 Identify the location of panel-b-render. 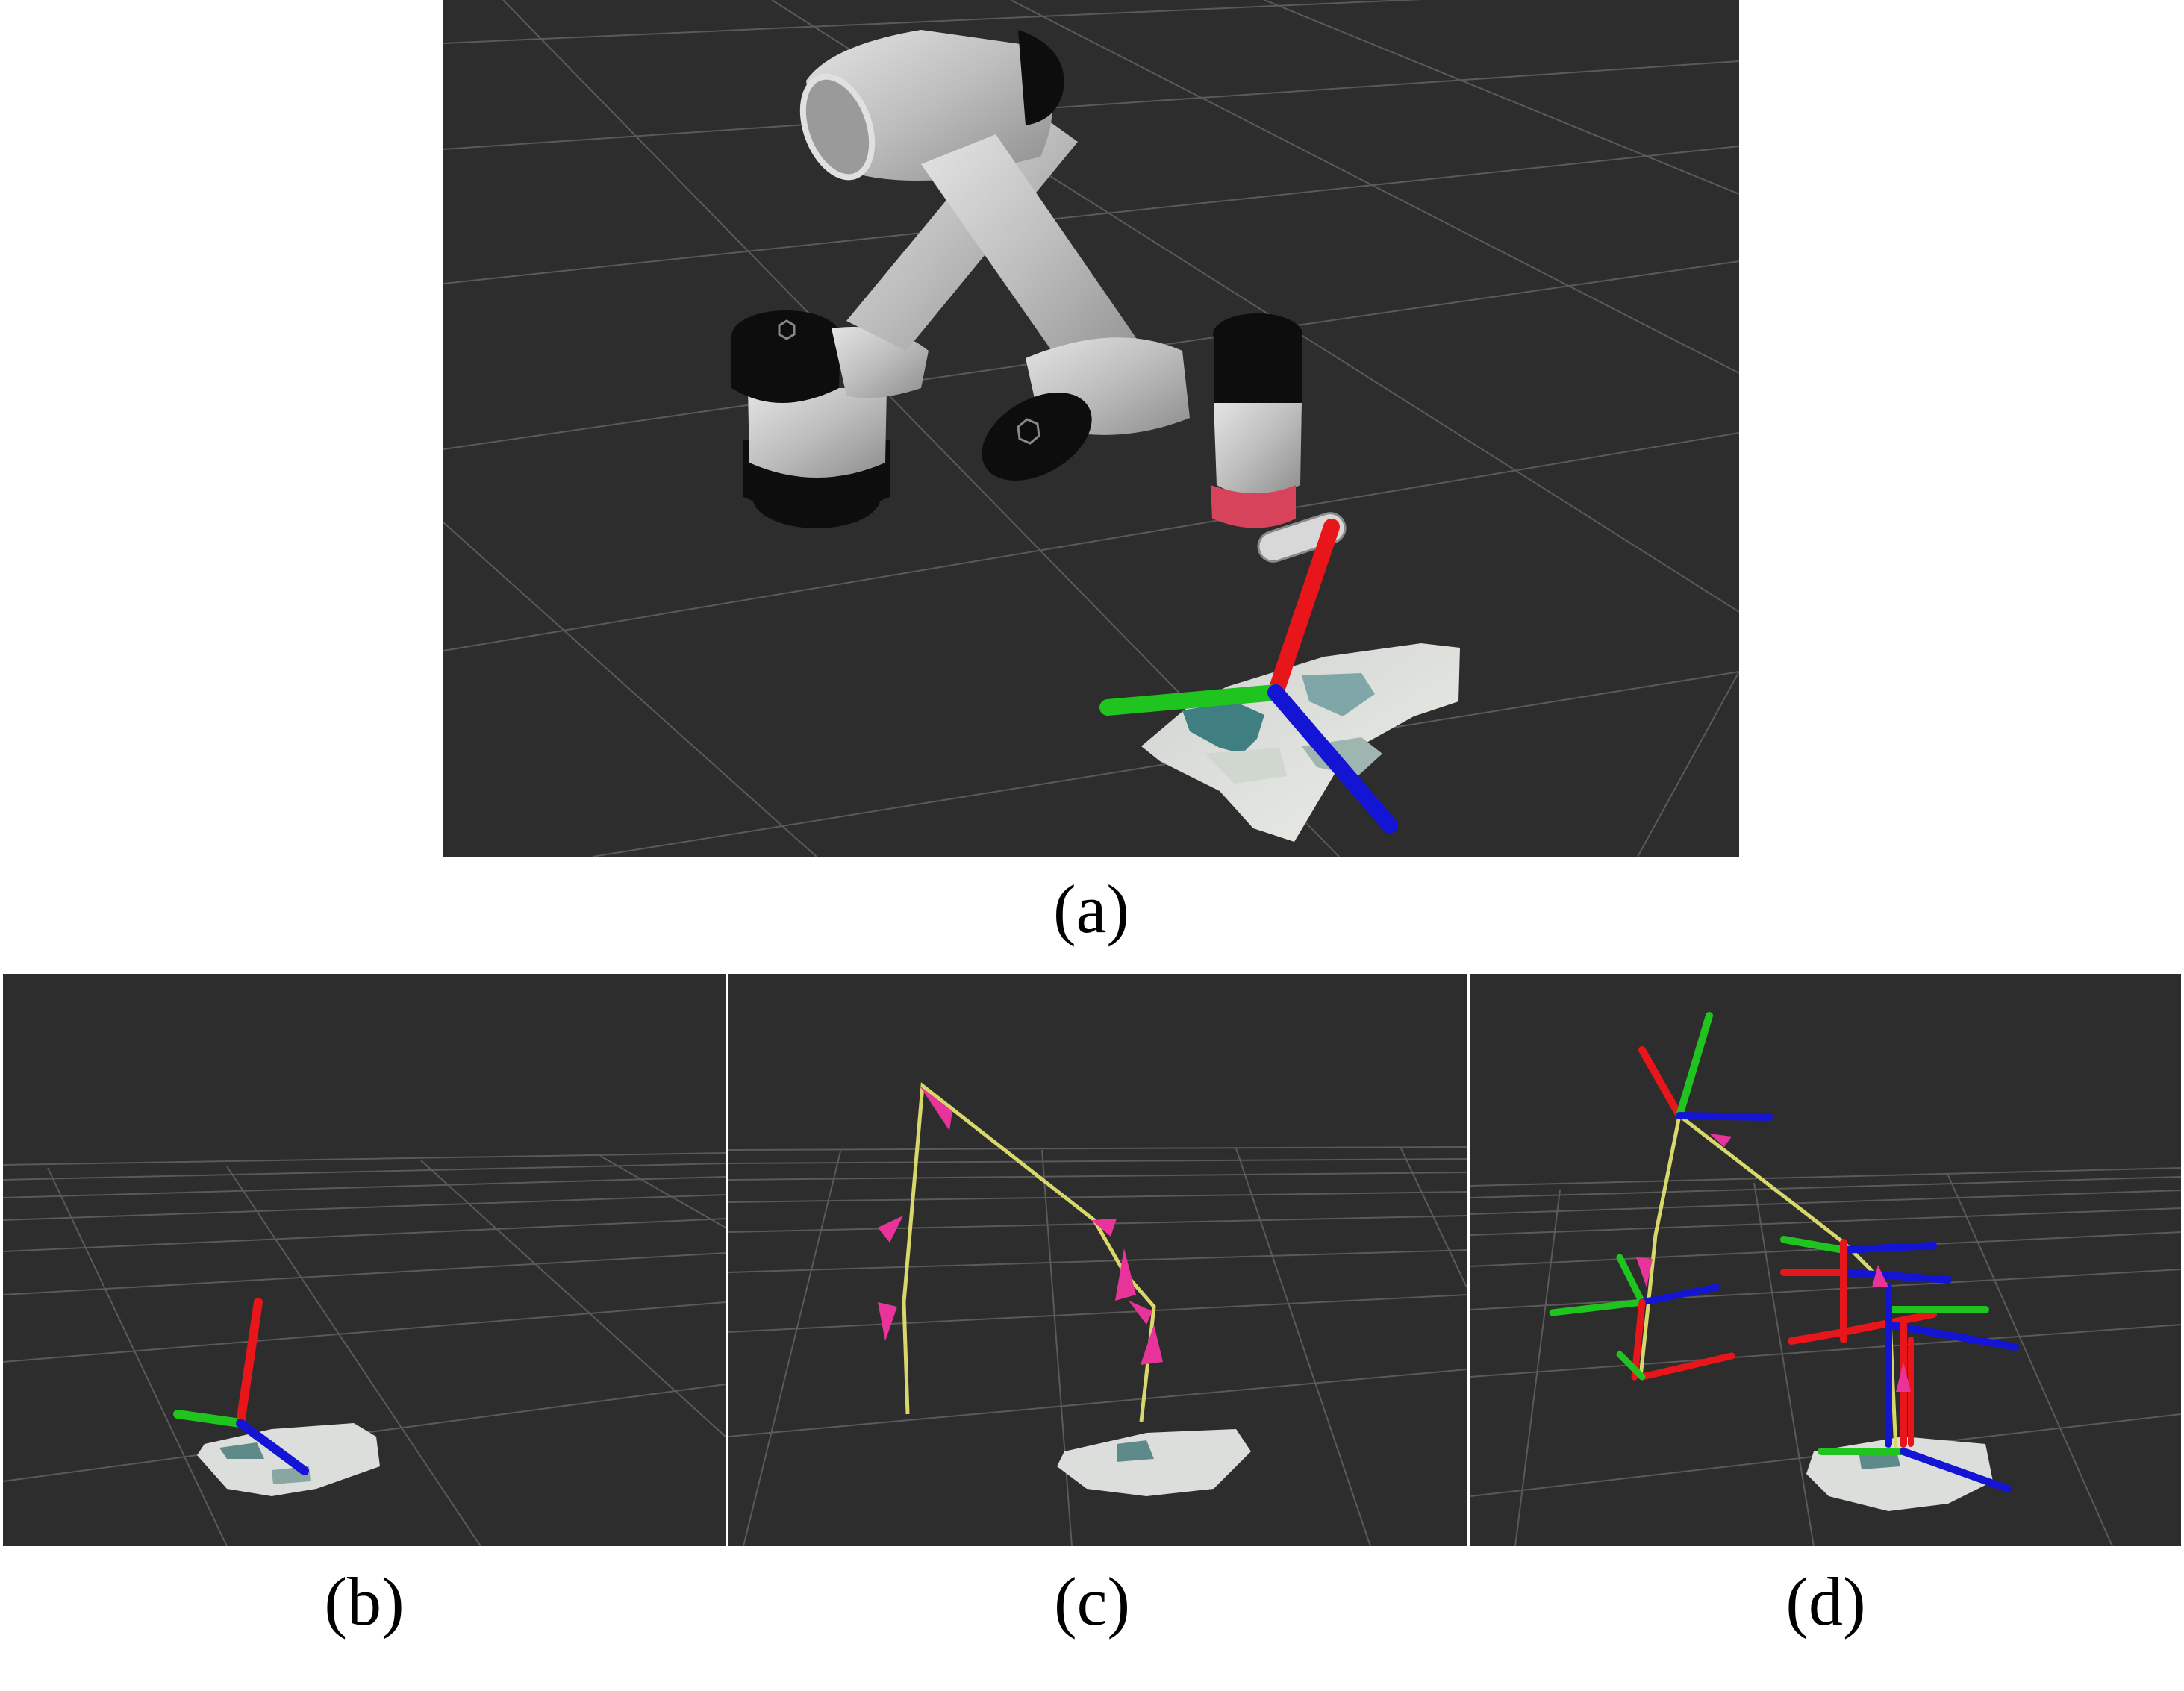
(364, 1349).